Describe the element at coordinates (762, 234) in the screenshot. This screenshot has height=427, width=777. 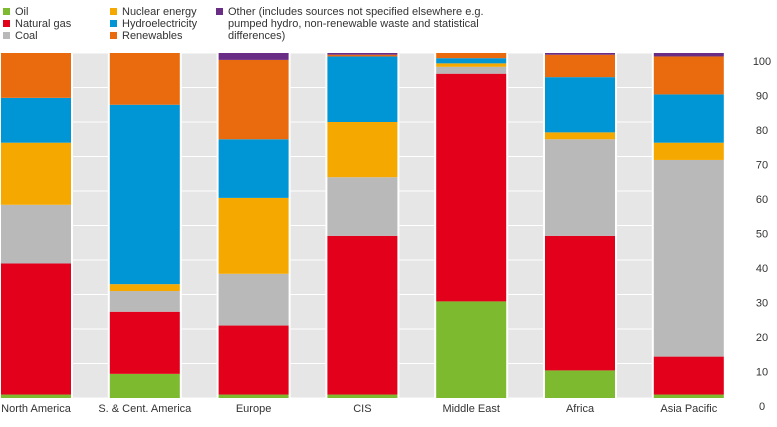
I see `y-tick-label: 50` at that location.